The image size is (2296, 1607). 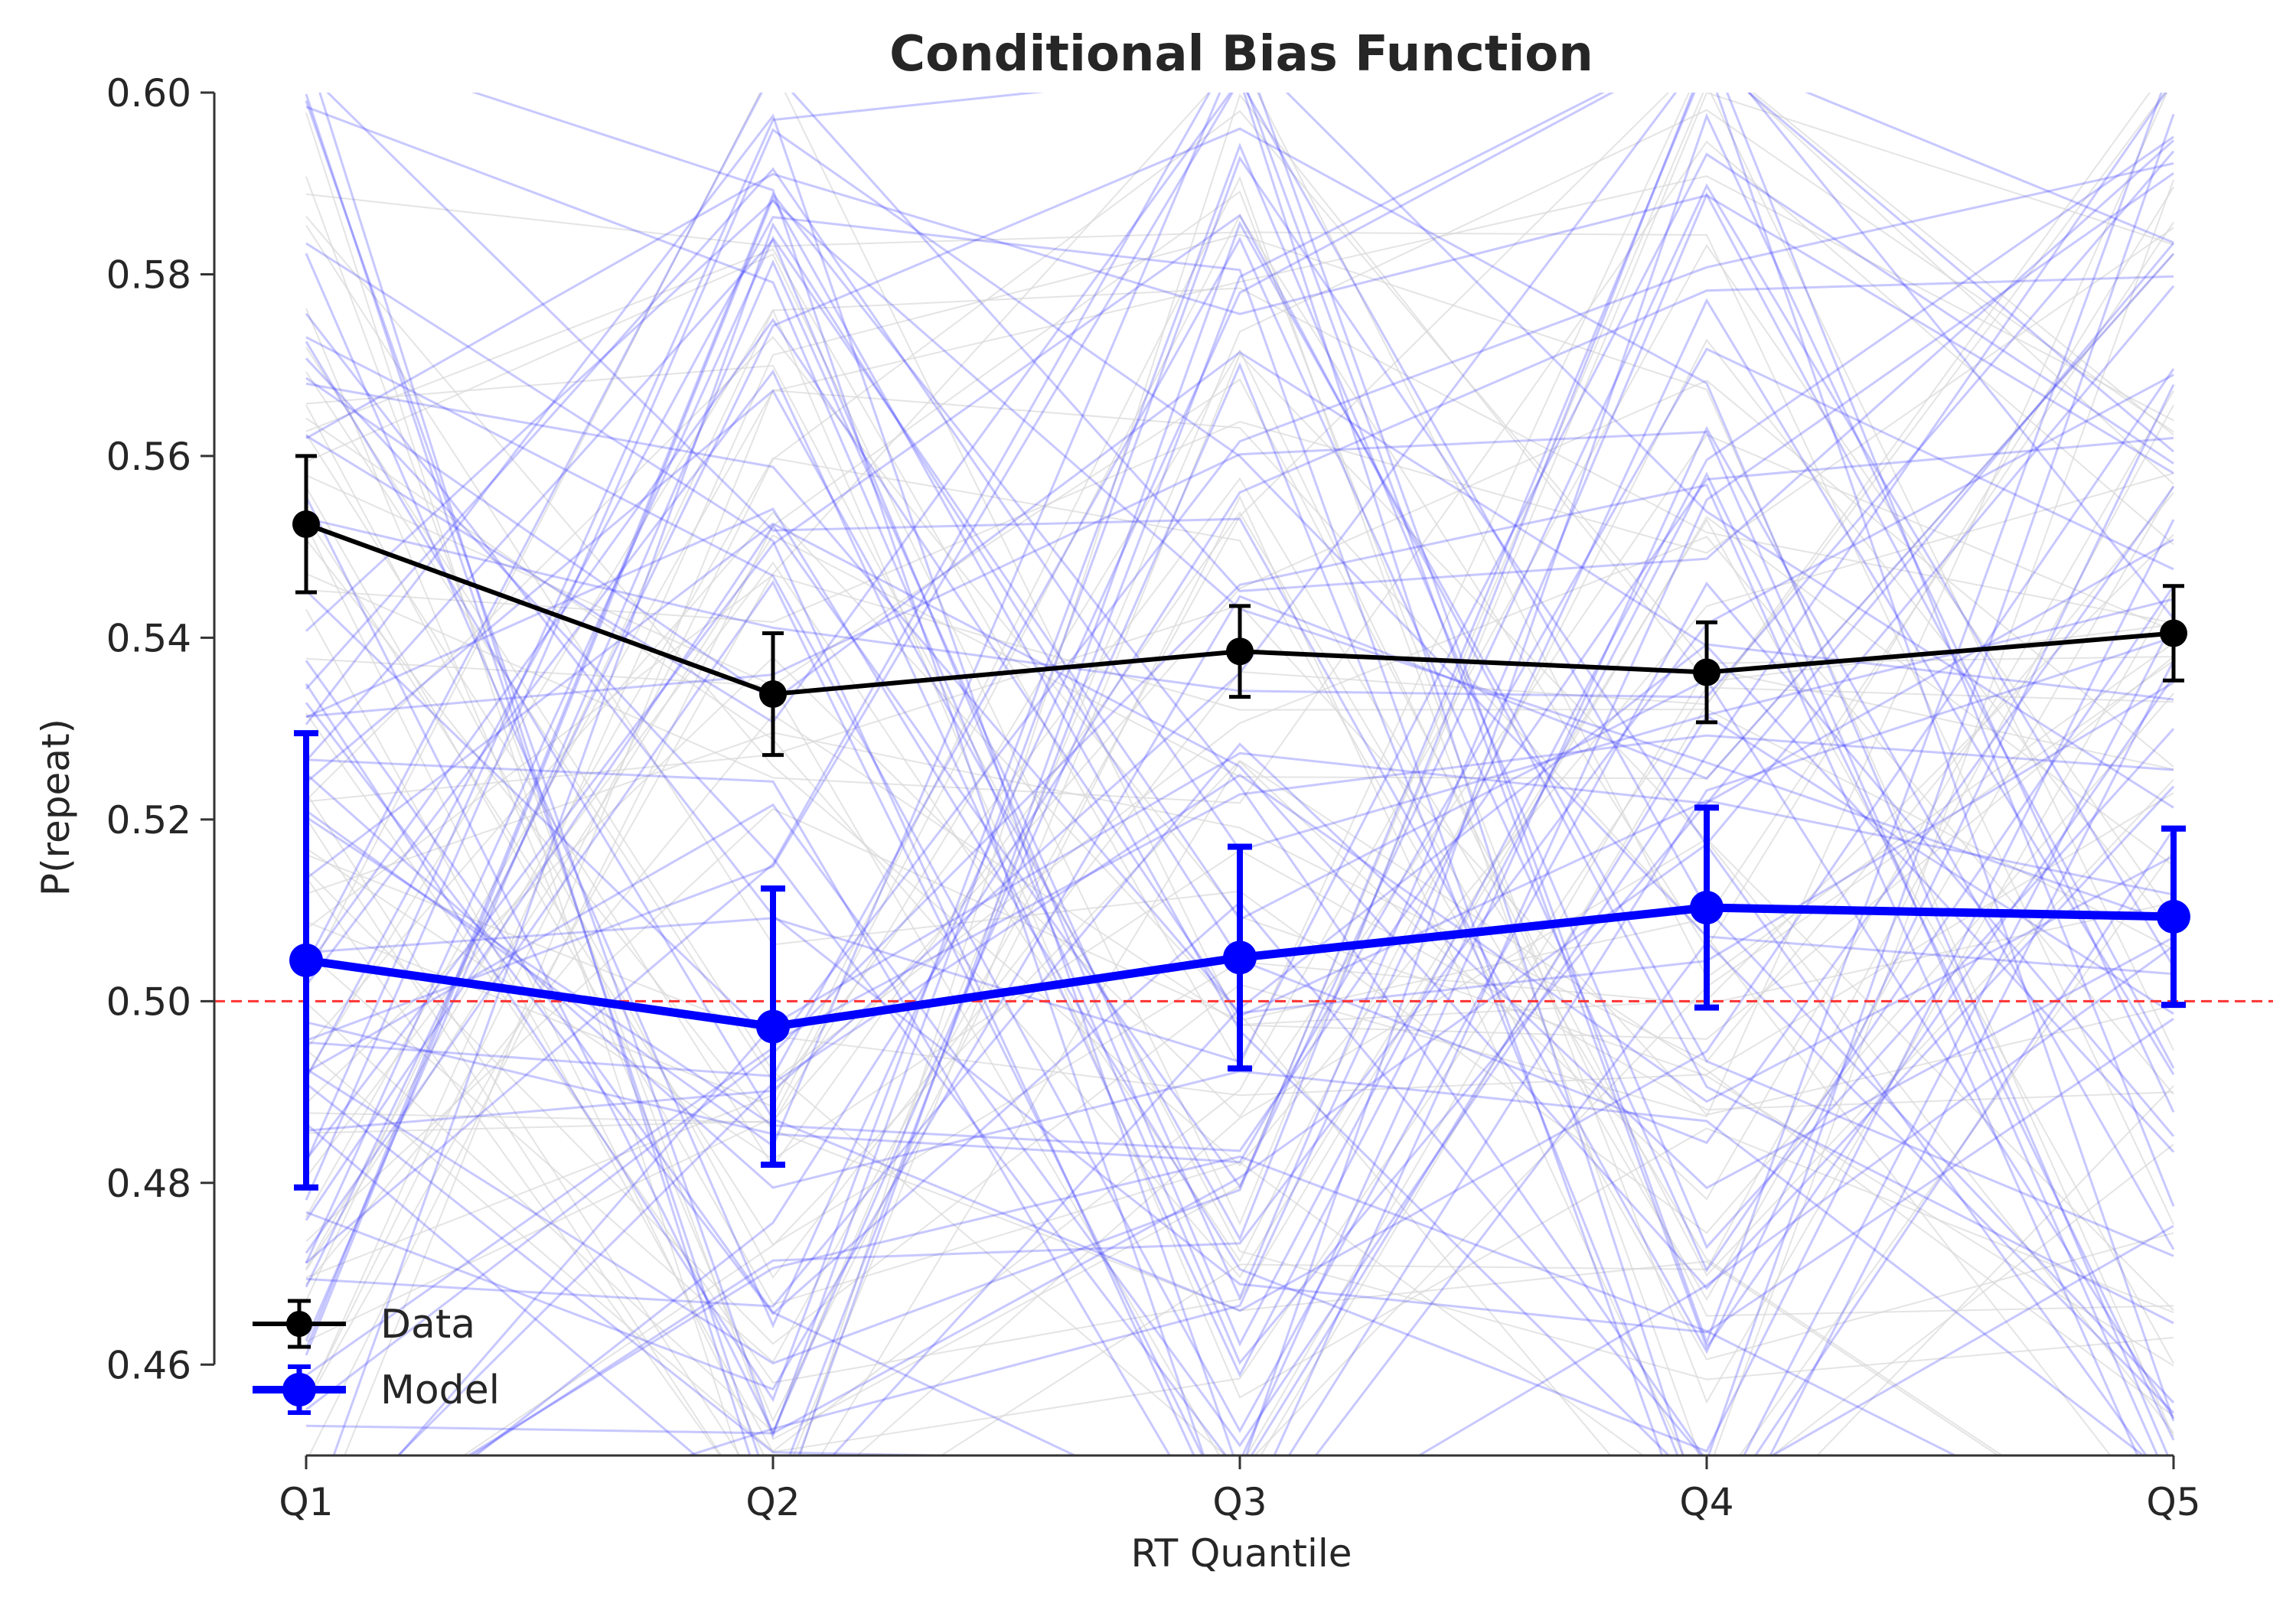 What do you see at coordinates (1239, 1502) in the screenshot?
I see `x-tick-label: Q3` at bounding box center [1239, 1502].